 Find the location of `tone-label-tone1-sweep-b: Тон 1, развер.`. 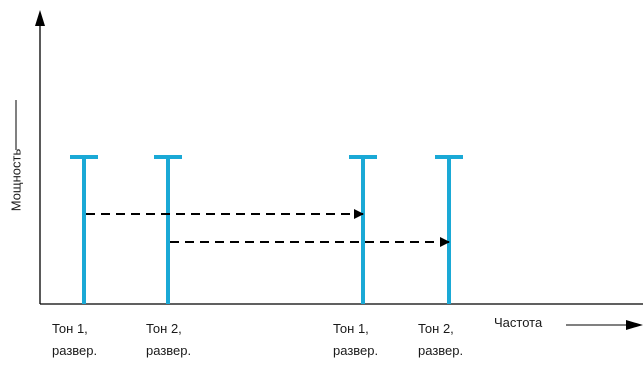

tone-label-tone1-sweep-b: Тон 1, развер. is located at coordinates (355, 340).